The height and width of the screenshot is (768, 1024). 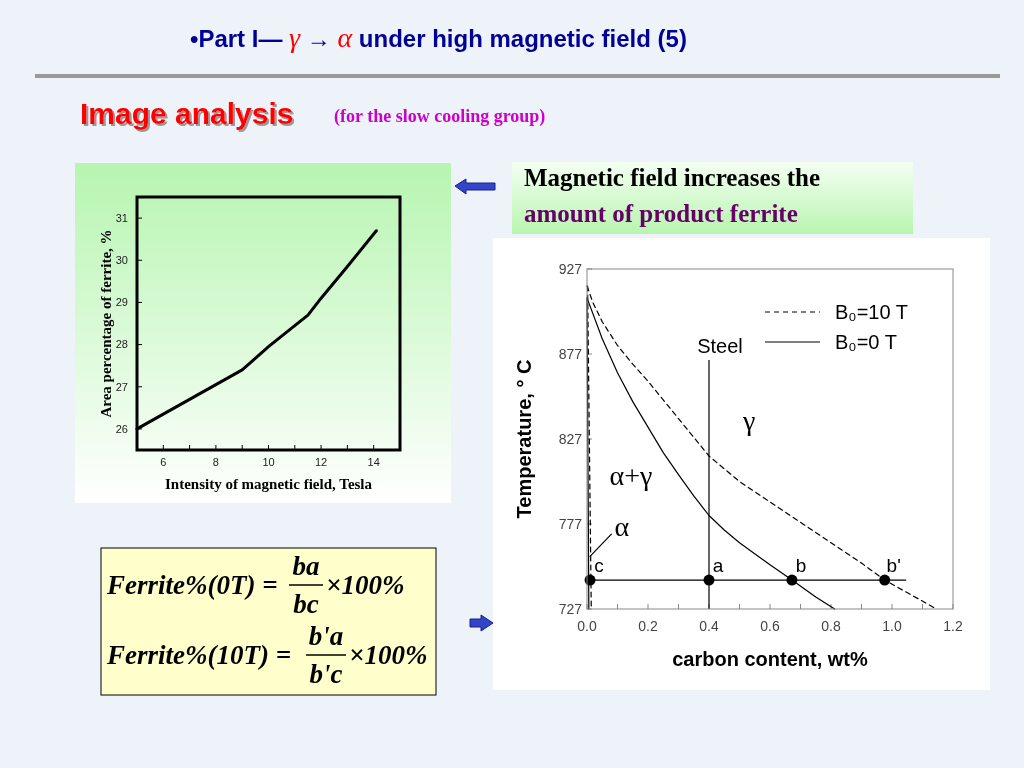 I want to click on x-tick-label: 0.6, so click(x=770, y=626).